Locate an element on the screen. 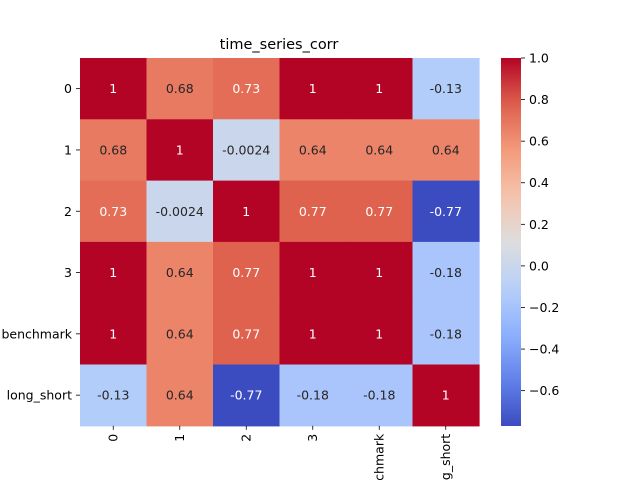  colorbar-gradient is located at coordinates (511, 242).